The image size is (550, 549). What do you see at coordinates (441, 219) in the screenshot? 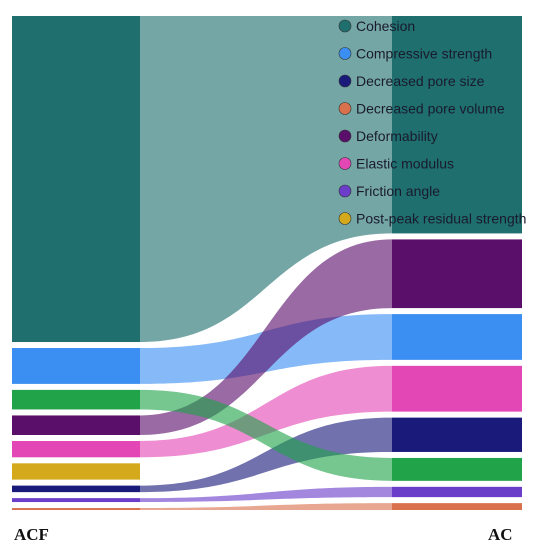
I see `legend-label-post-peak-residual-strength: Post-peak residual strength` at bounding box center [441, 219].